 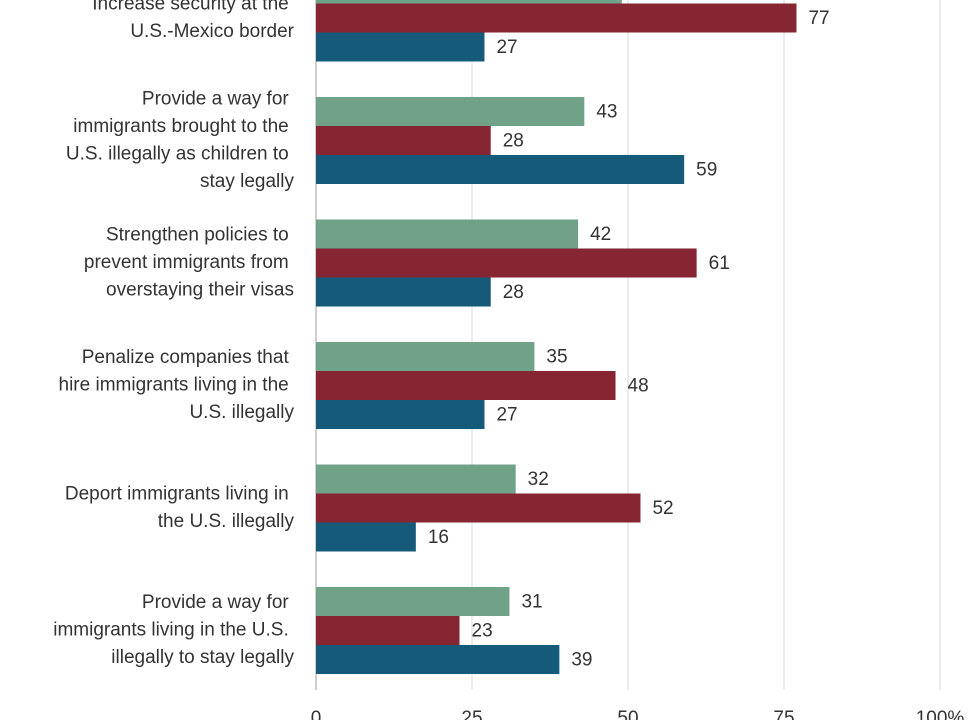 I want to click on category-label-line: hire immigrants living in the, so click(x=176, y=385).